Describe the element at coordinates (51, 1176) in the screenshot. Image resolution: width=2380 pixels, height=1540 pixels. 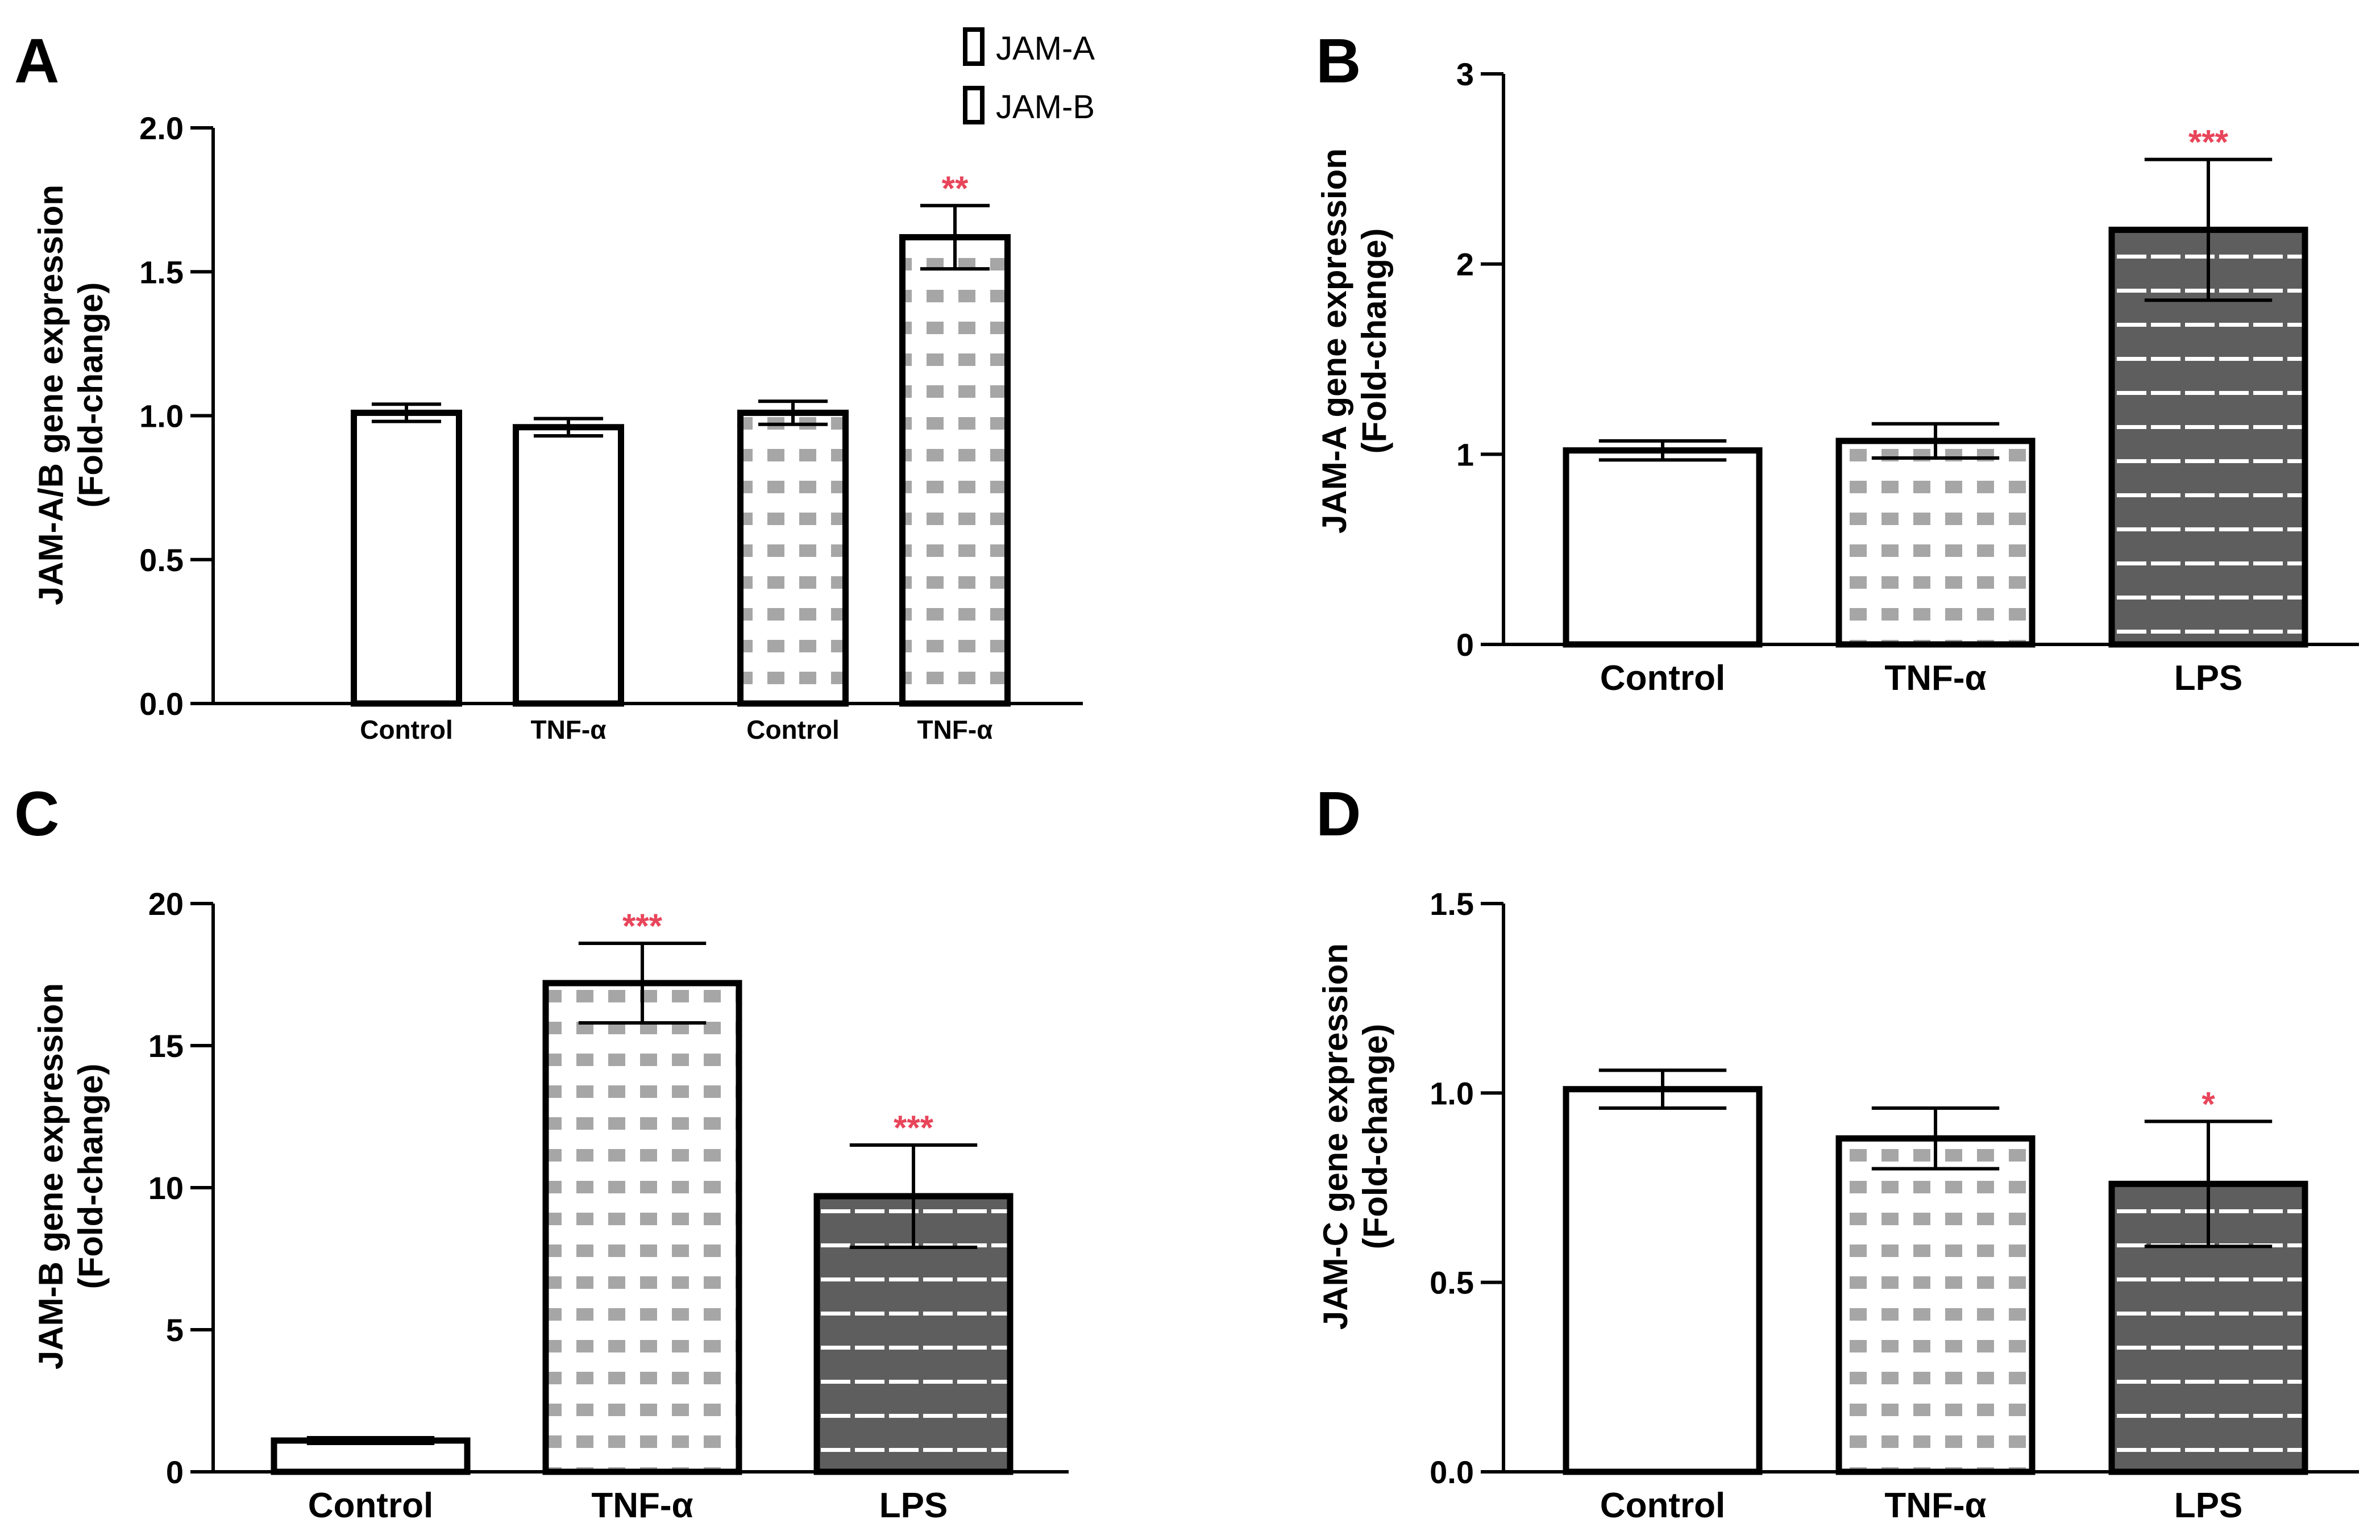
I see `panel-c-ylabel-line1: JAM-B gene expression` at that location.